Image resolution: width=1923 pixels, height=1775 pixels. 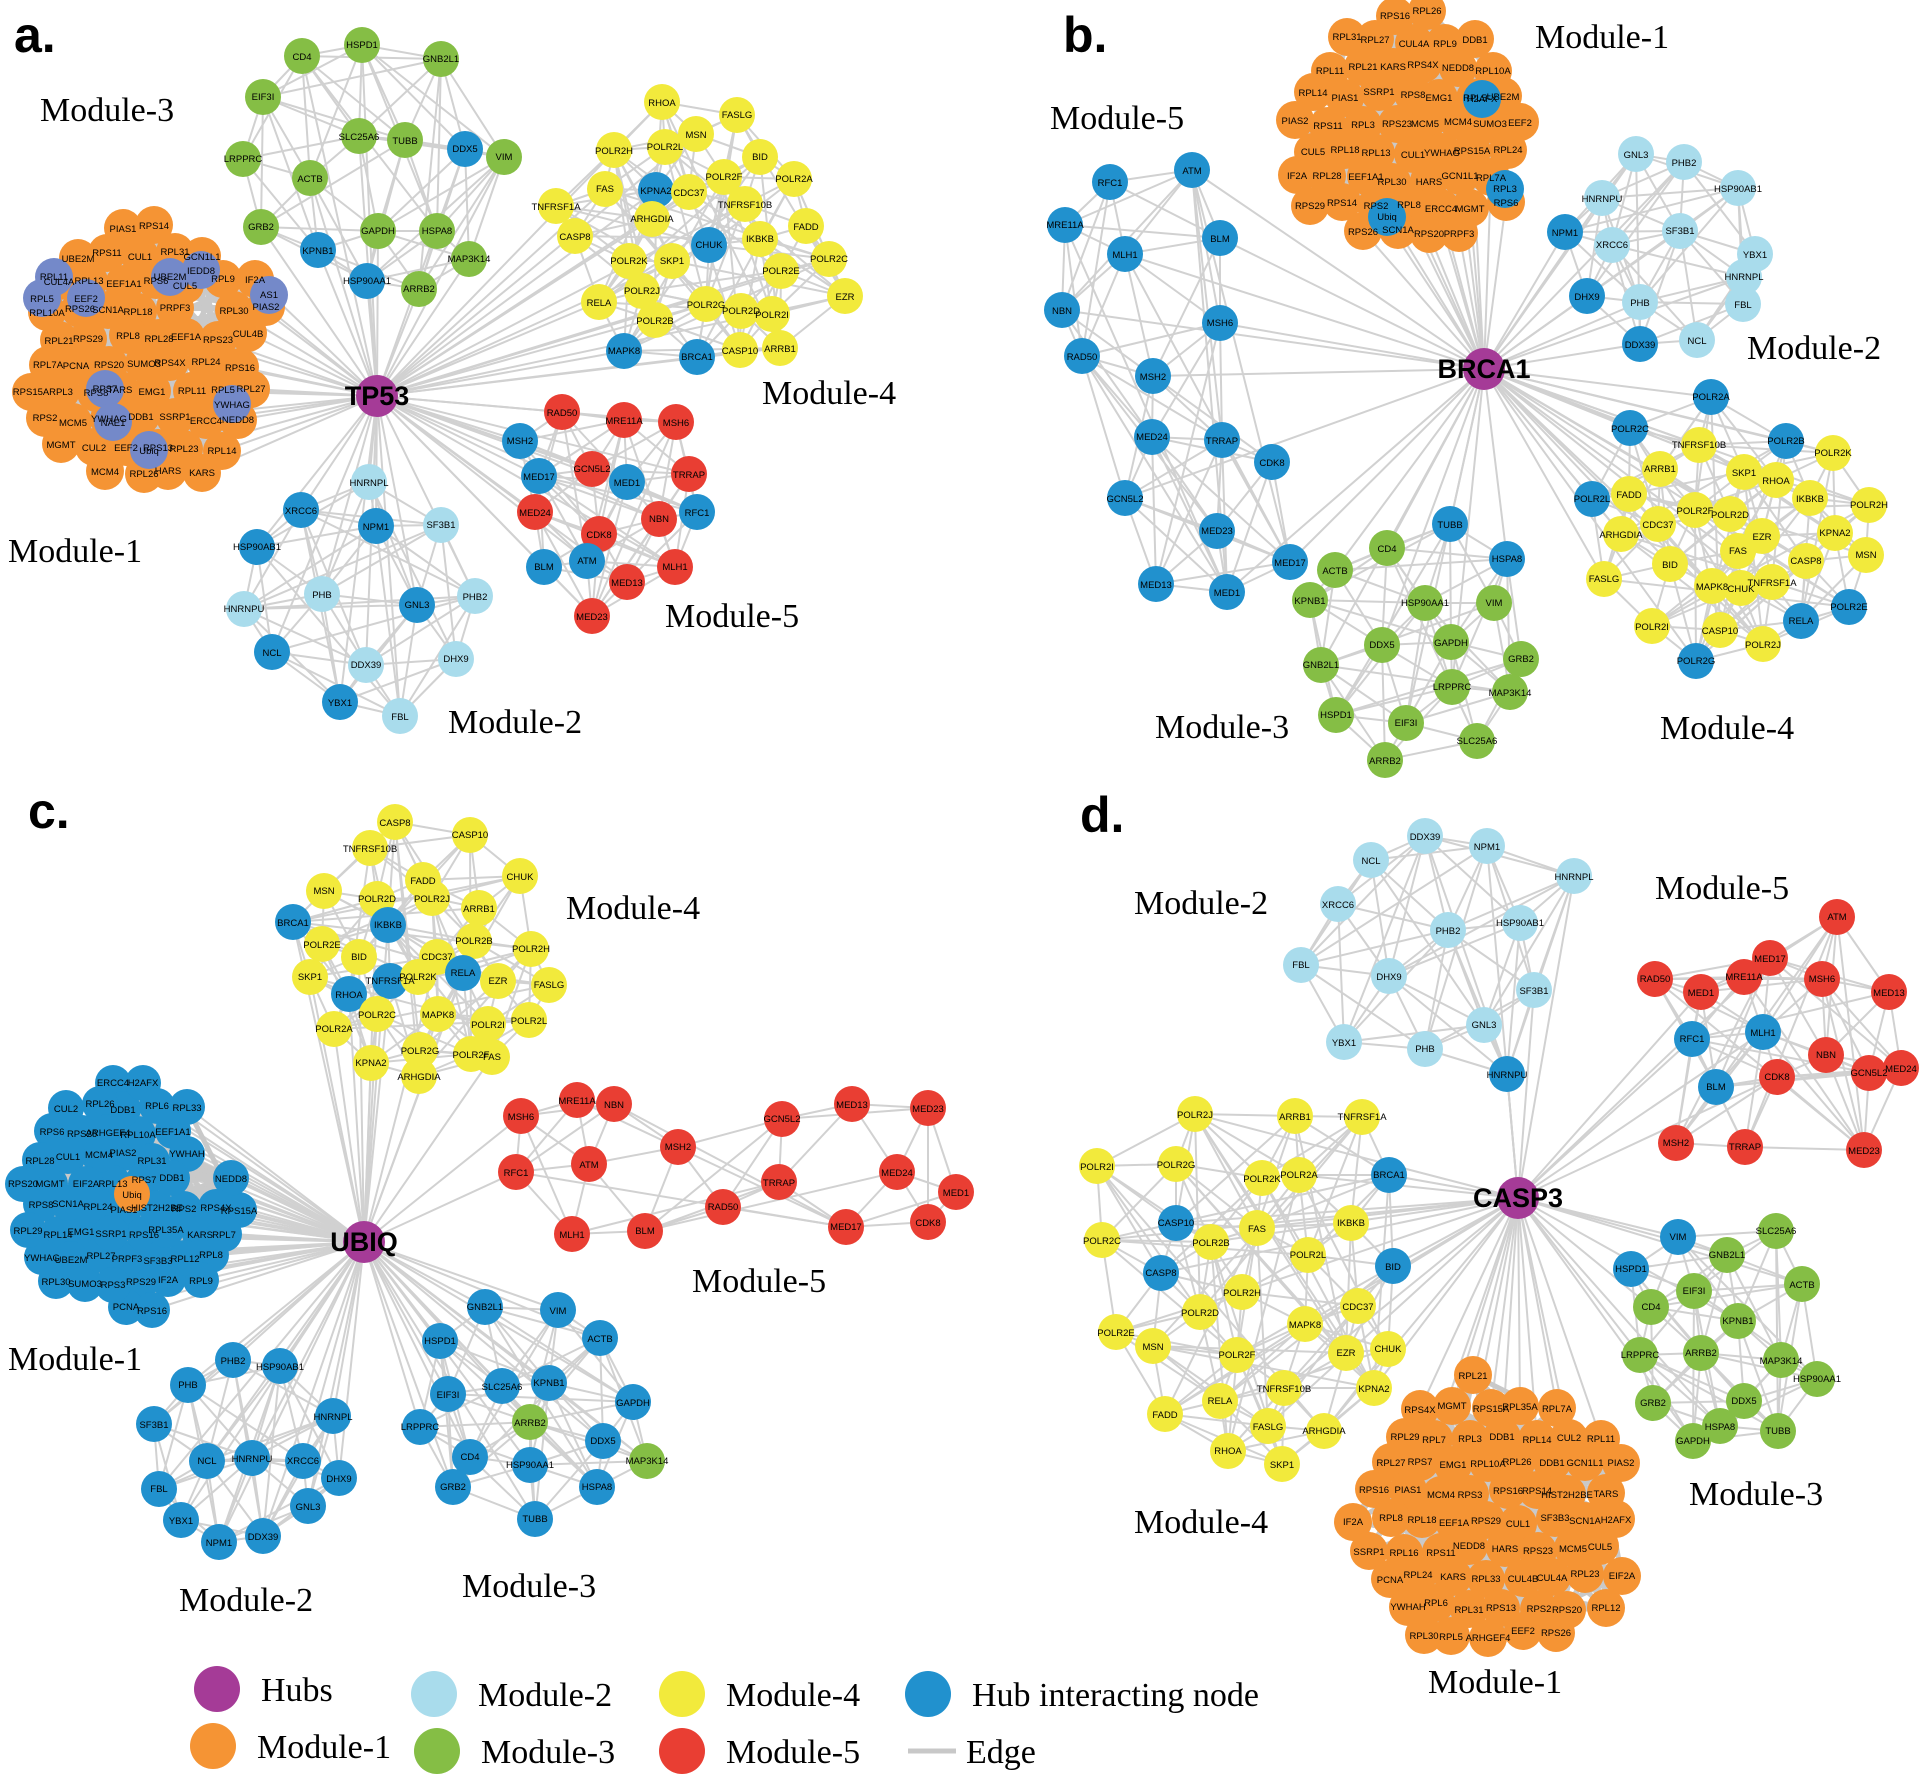 What do you see at coordinates (376, 527) in the screenshot?
I see `svg-text: NPM1` at bounding box center [376, 527].